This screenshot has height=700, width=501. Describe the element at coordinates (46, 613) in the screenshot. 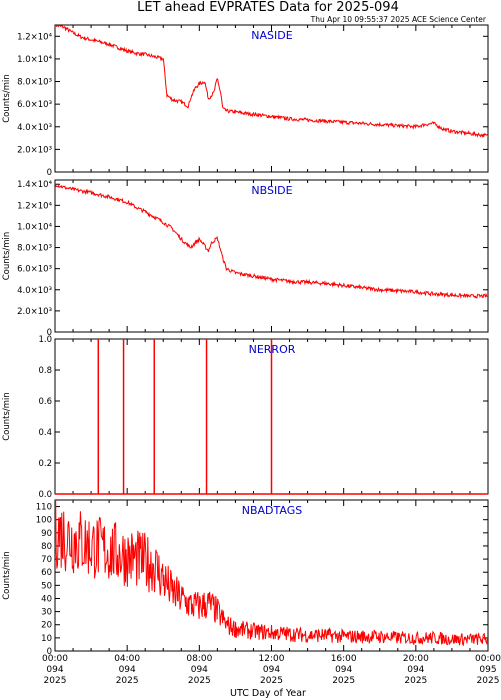

I see `y-tick-label: 30` at that location.